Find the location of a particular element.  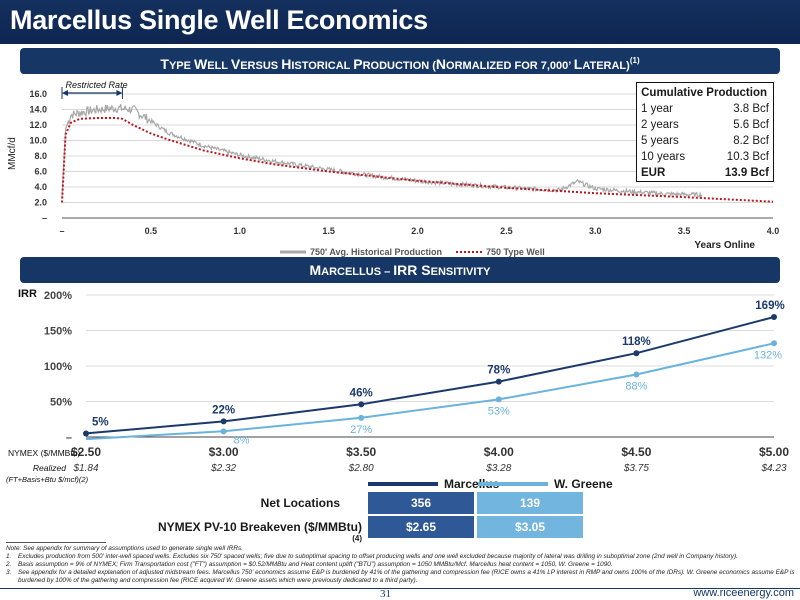

y-tick-label: 50% is located at coordinates (61, 403).